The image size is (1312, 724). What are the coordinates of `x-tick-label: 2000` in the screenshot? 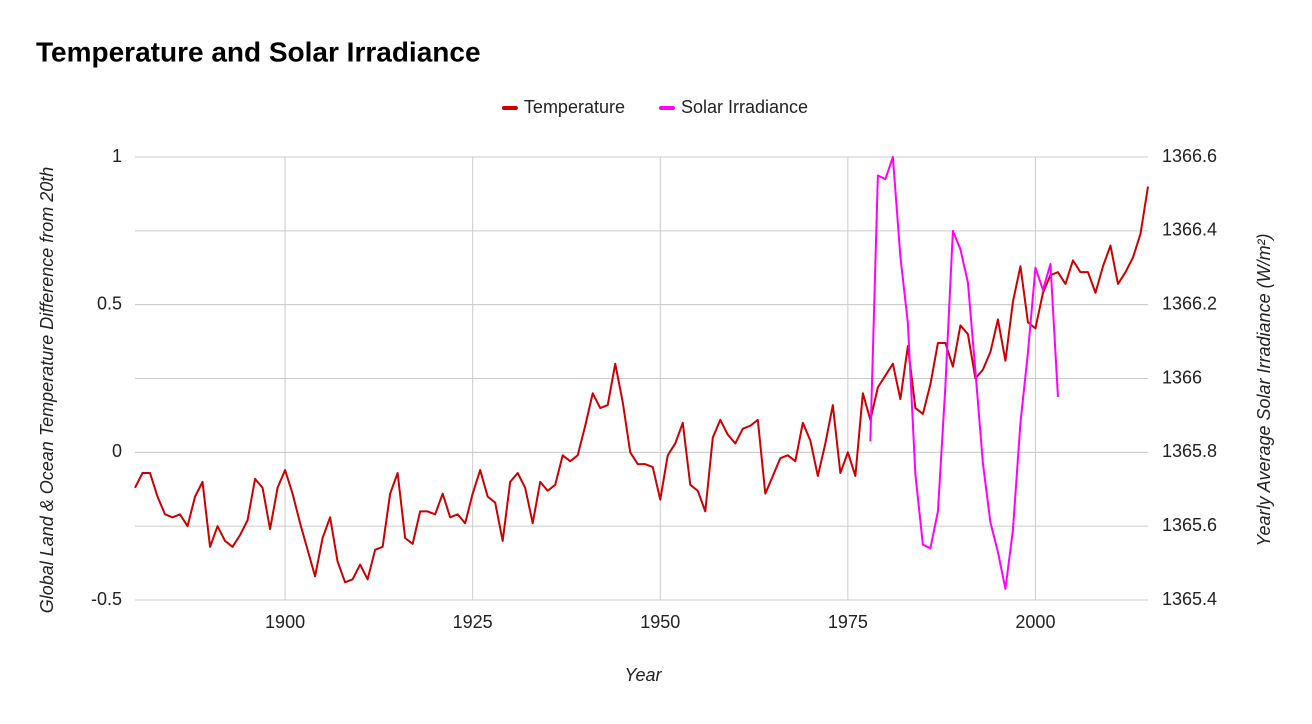 It's located at (1035, 622).